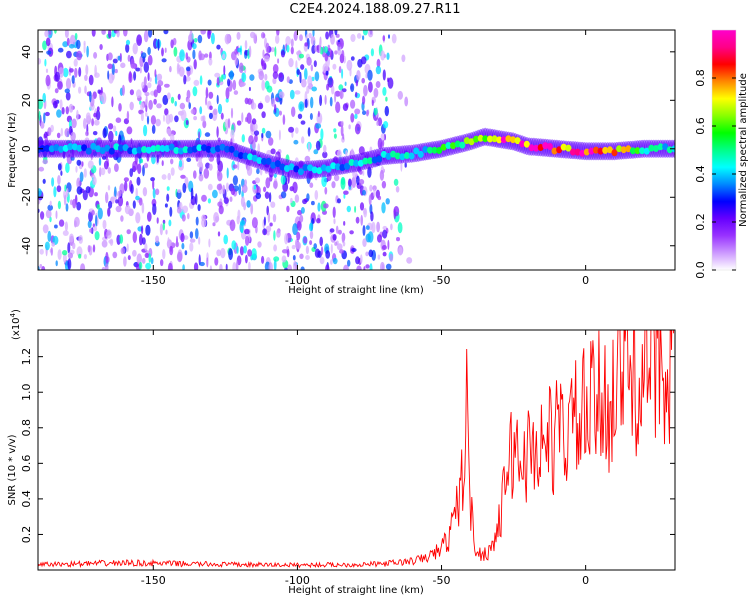 The image size is (750, 600). What do you see at coordinates (26, 464) in the screenshot?
I see `y-tick-label: 0.6` at bounding box center [26, 464].